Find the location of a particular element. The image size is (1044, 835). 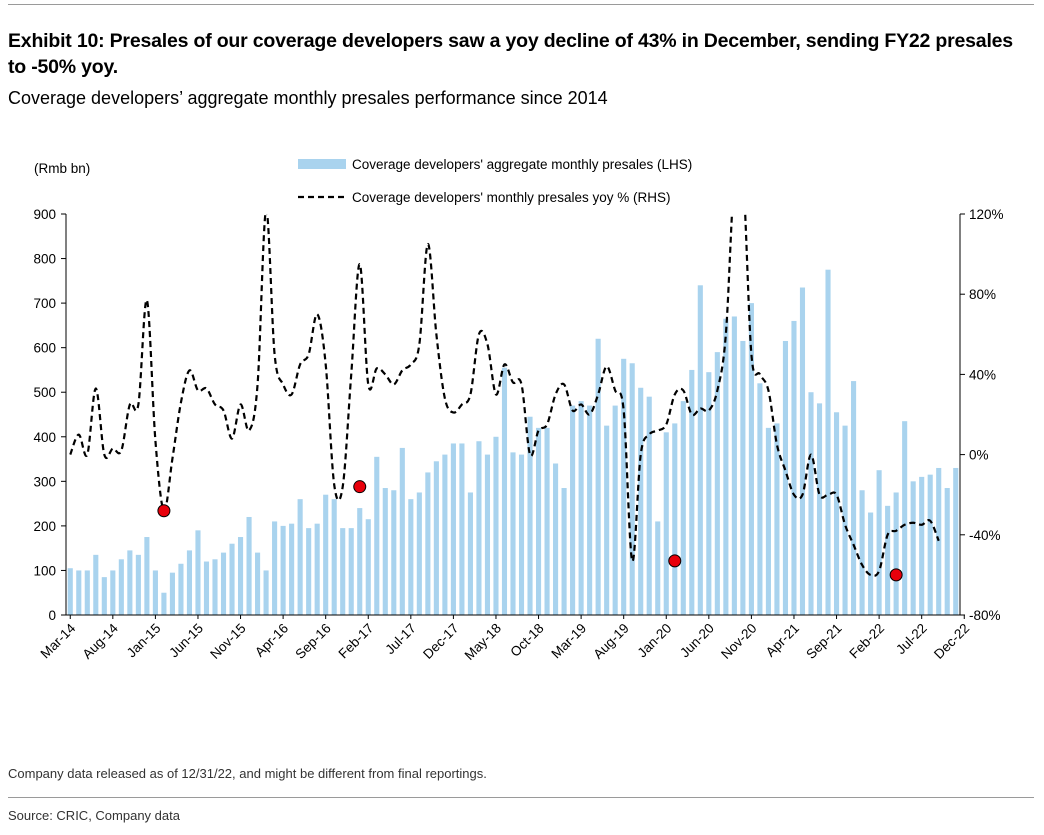

left-axis-tick-label: 500 is located at coordinates (44, 392).